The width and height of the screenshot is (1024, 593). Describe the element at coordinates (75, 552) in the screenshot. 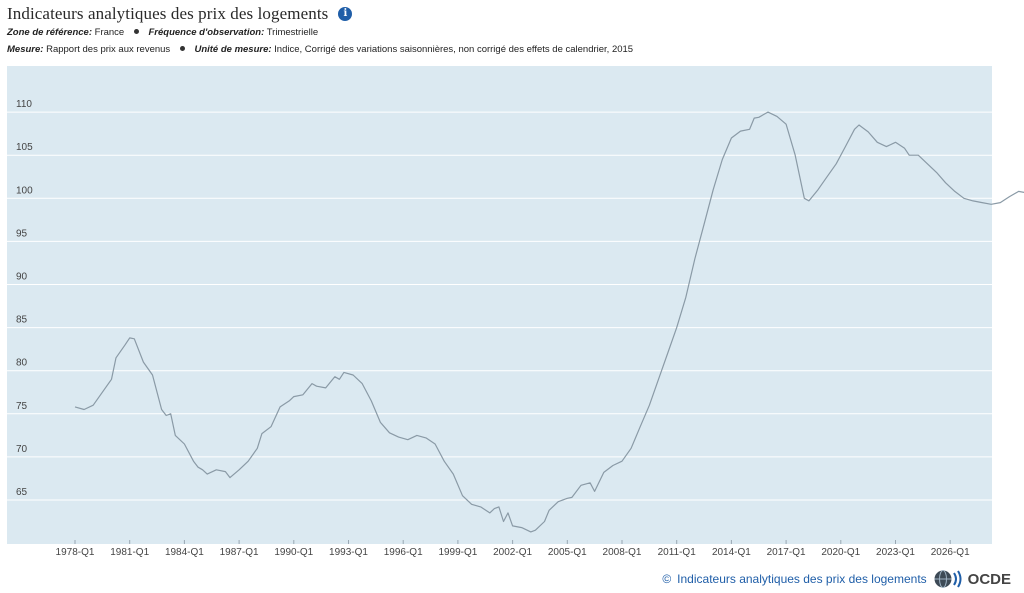

I see `x-tick-label: 1978-Q1` at that location.